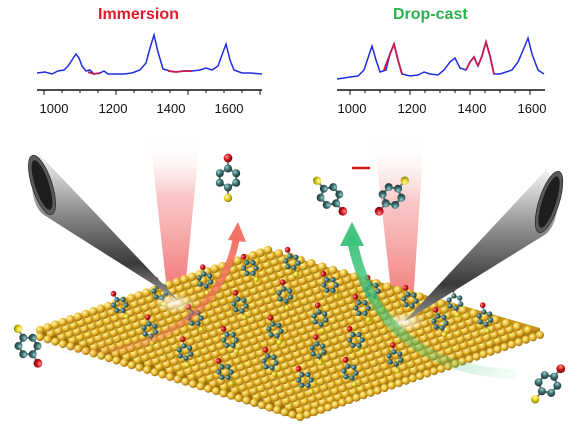 The height and width of the screenshot is (431, 584). What do you see at coordinates (229, 108) in the screenshot?
I see `spectrum-immersion-tick-1600: 1600` at bounding box center [229, 108].